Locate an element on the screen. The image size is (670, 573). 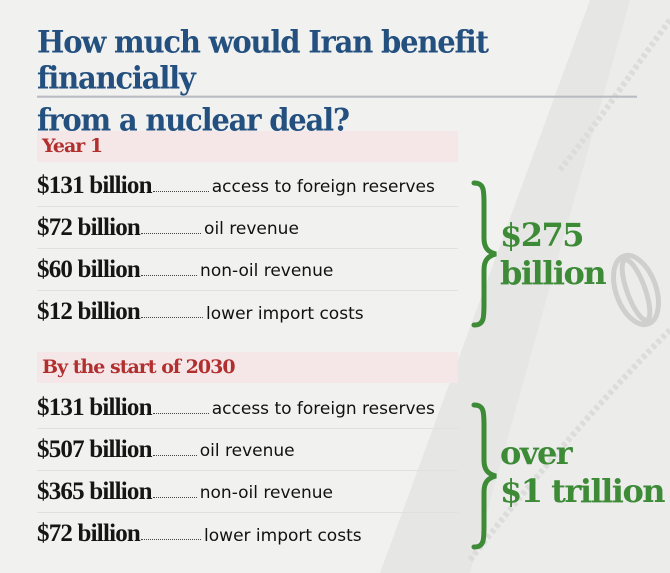
total-year-1: $275 billion is located at coordinates (553, 254).